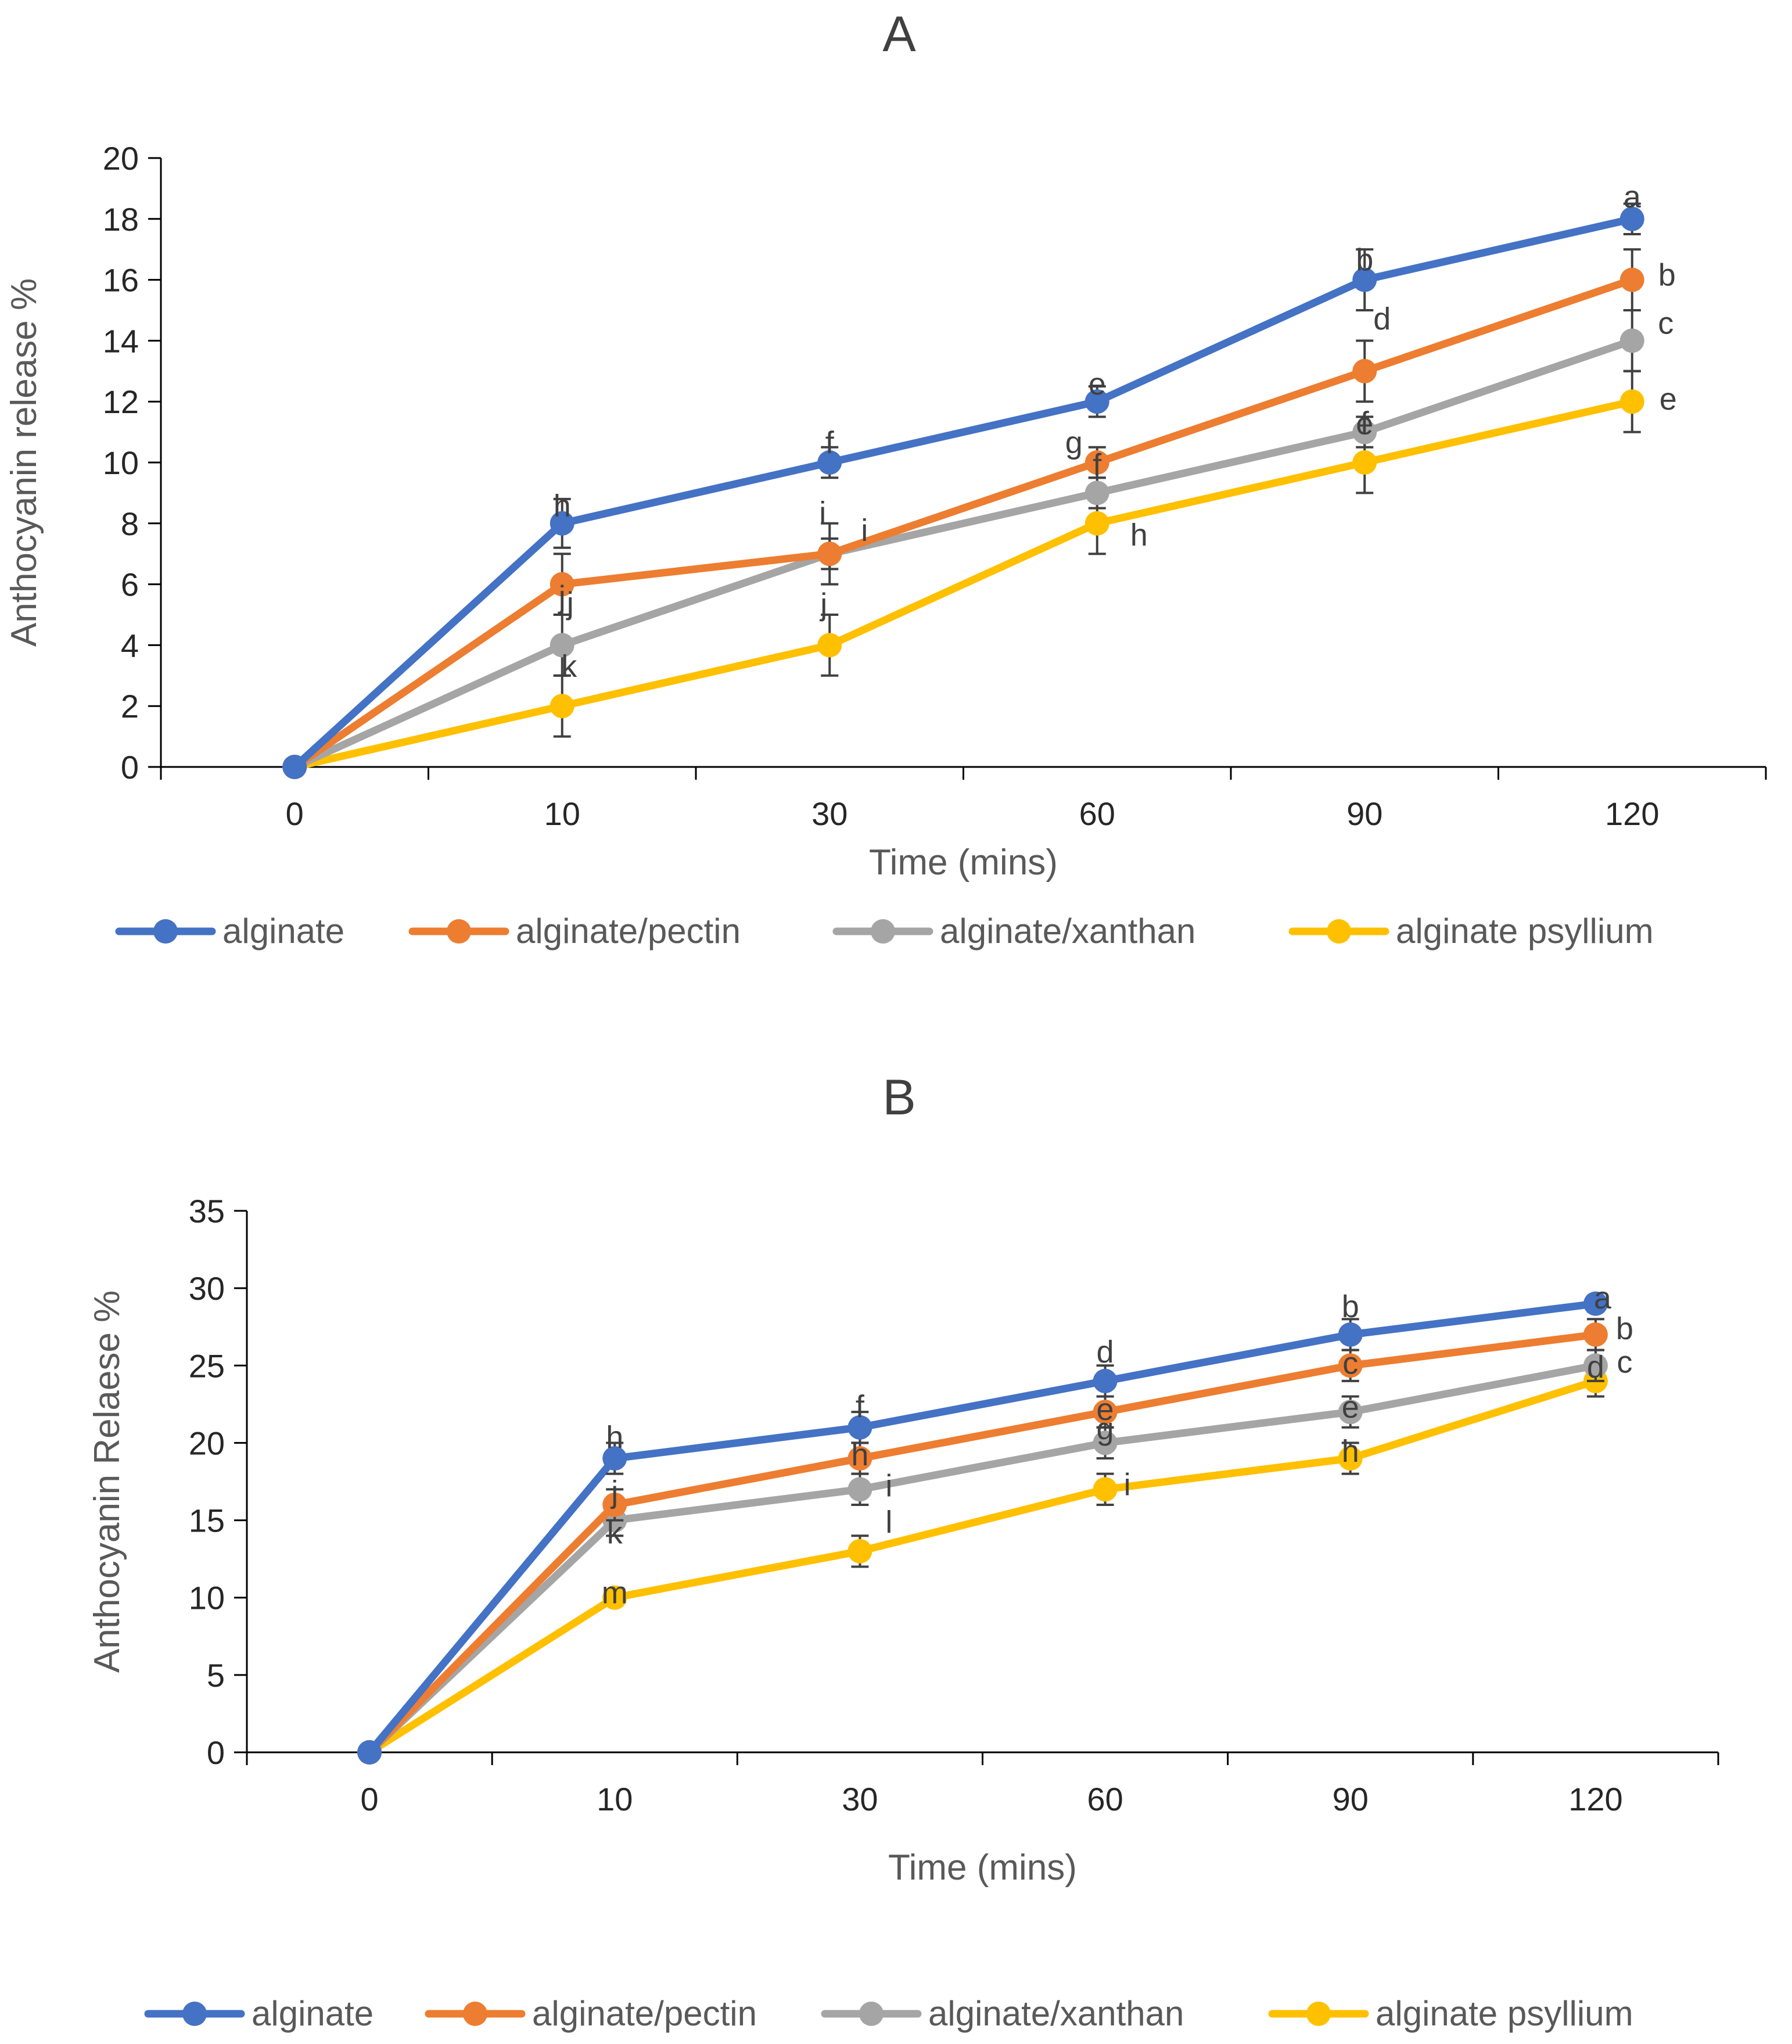 This screenshot has width=1792, height=2044. Describe the element at coordinates (207, 1211) in the screenshot. I see `y-tick-label: 35` at that location.